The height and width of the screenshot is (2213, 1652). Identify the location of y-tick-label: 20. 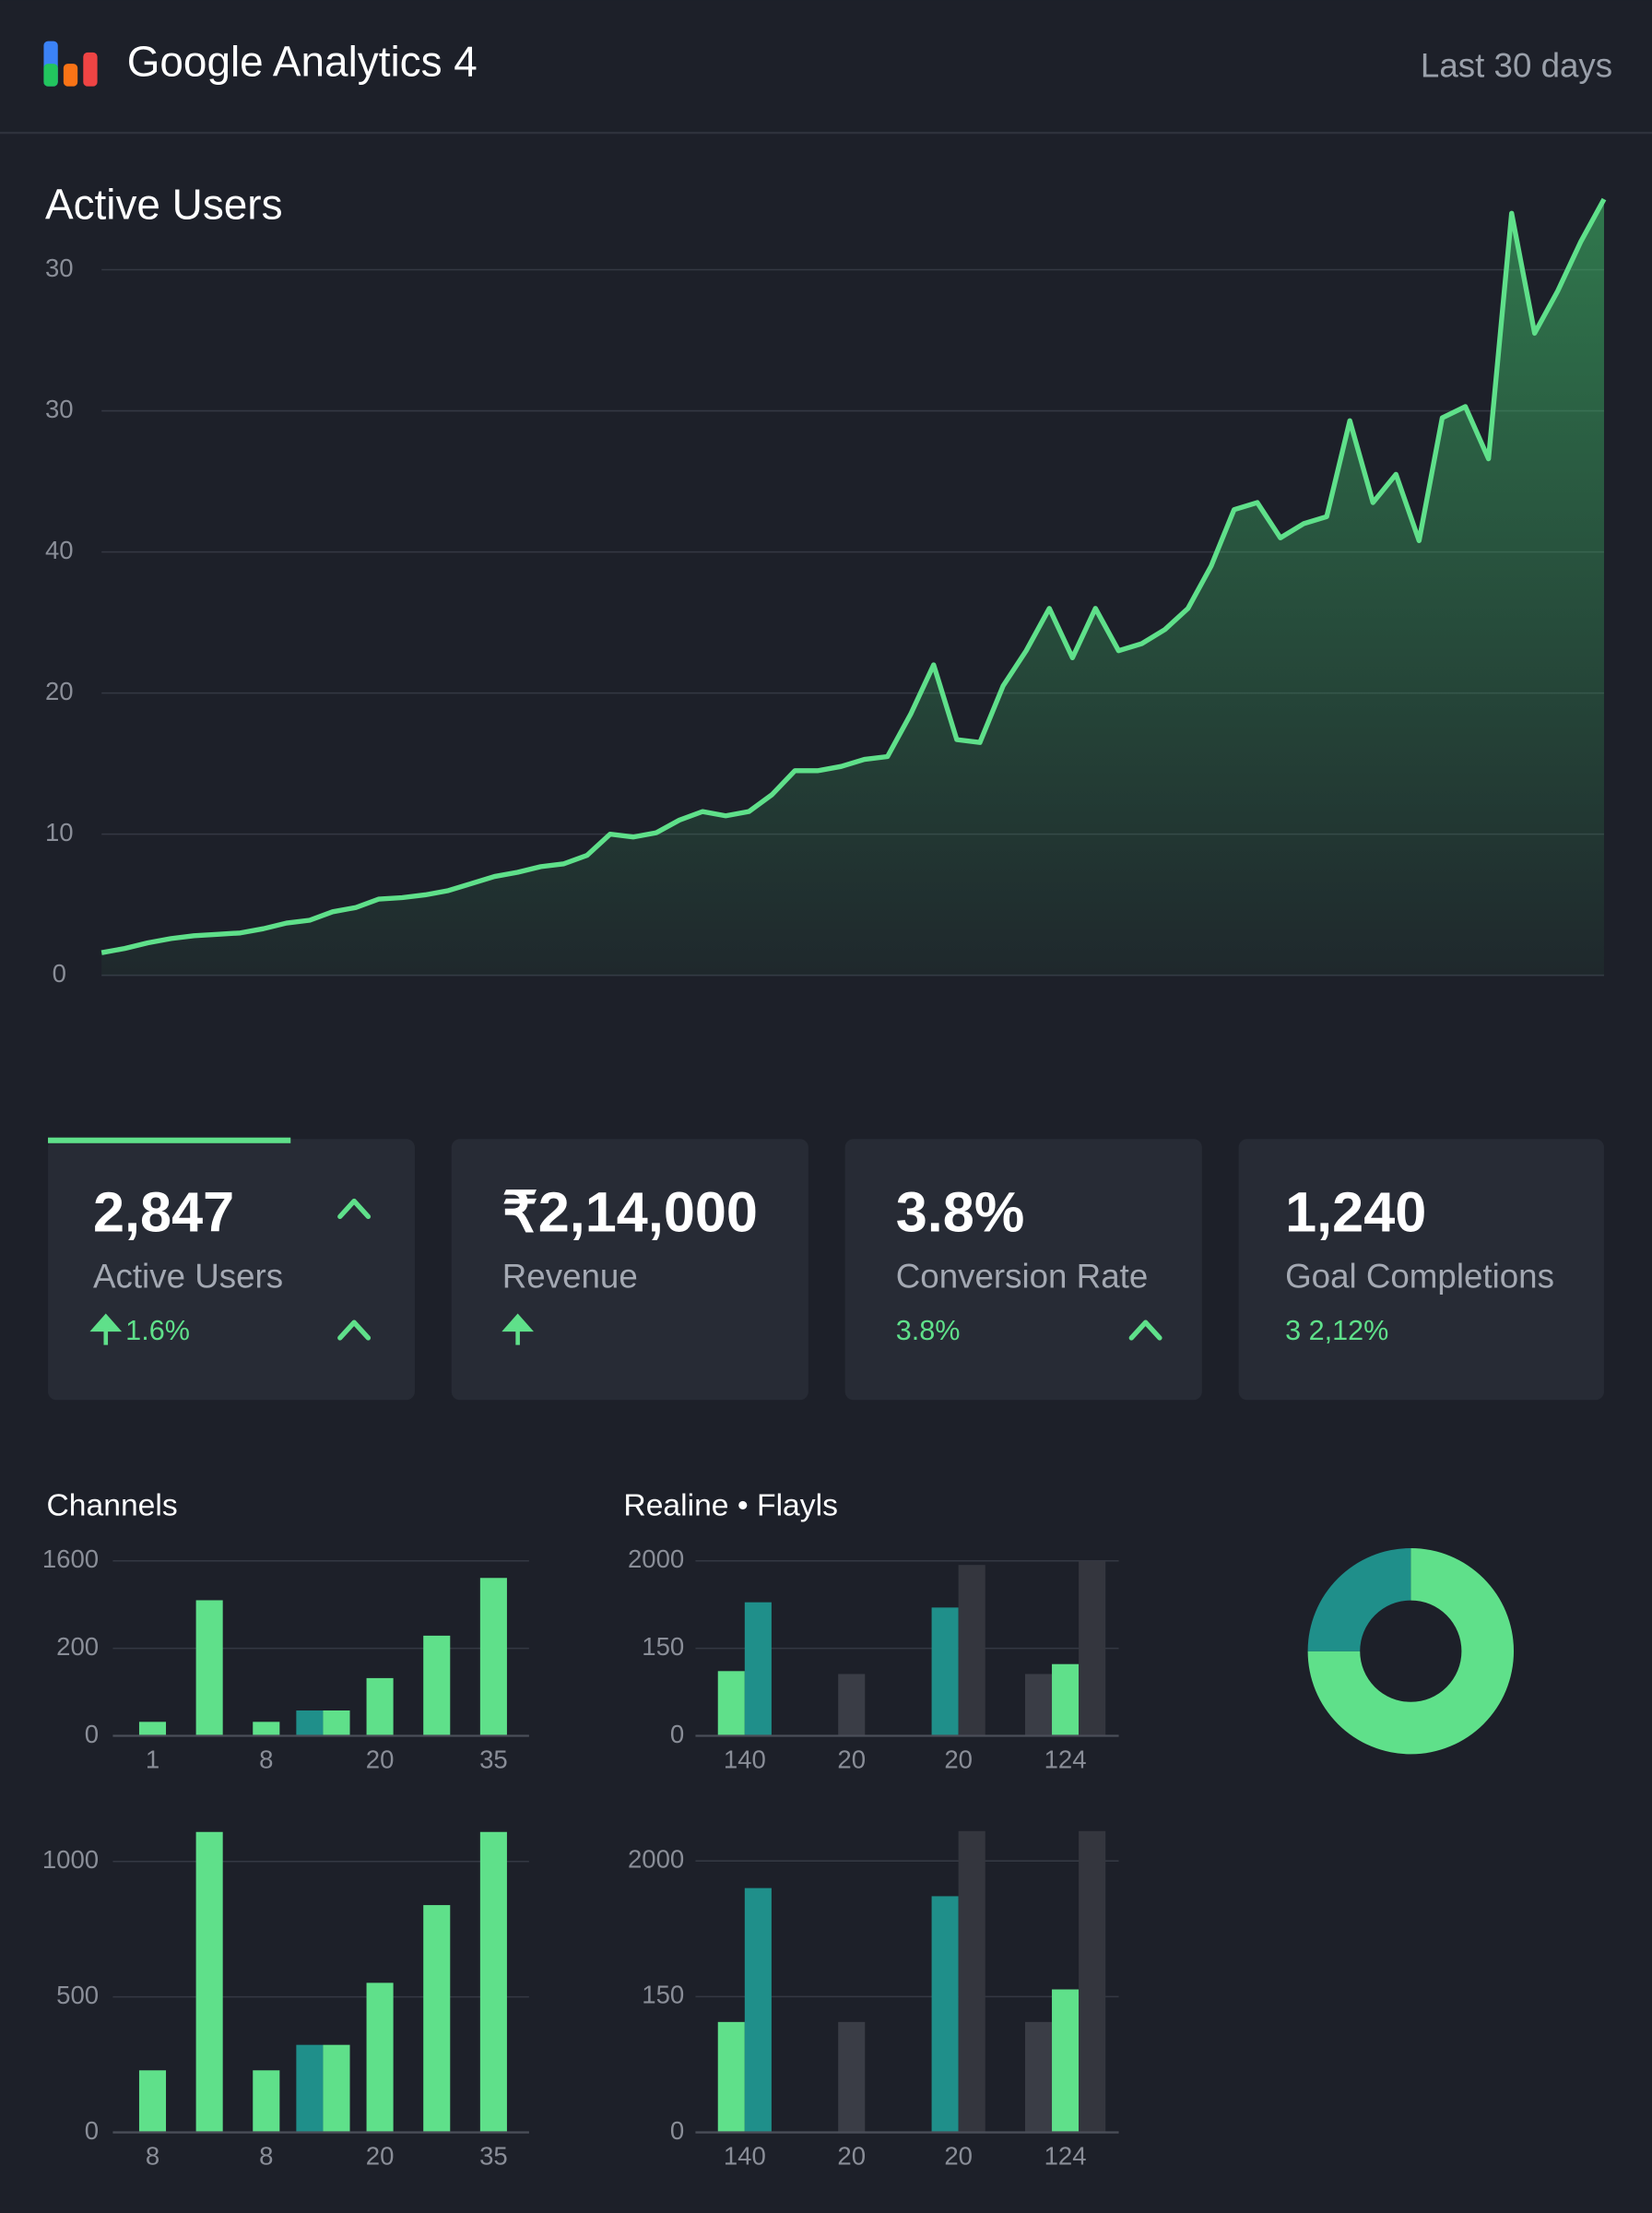
(59, 691).